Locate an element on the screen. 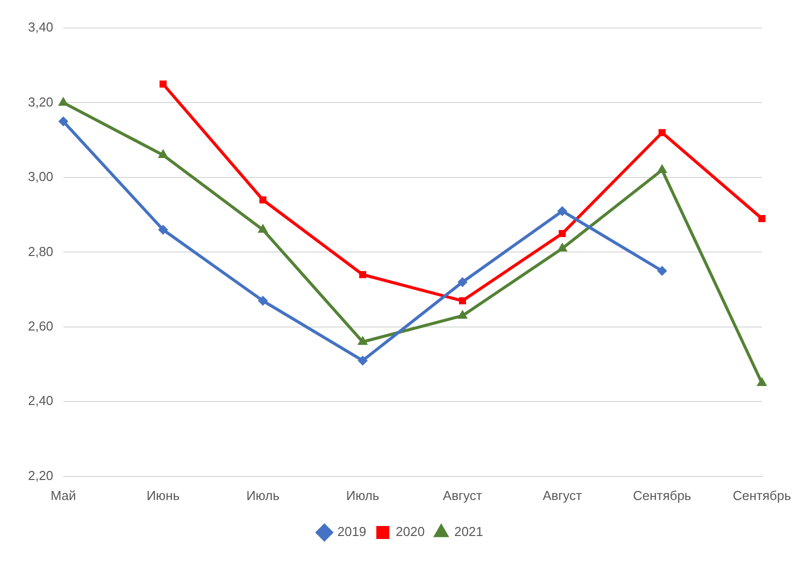  legend-label: 2020 is located at coordinates (410, 532).